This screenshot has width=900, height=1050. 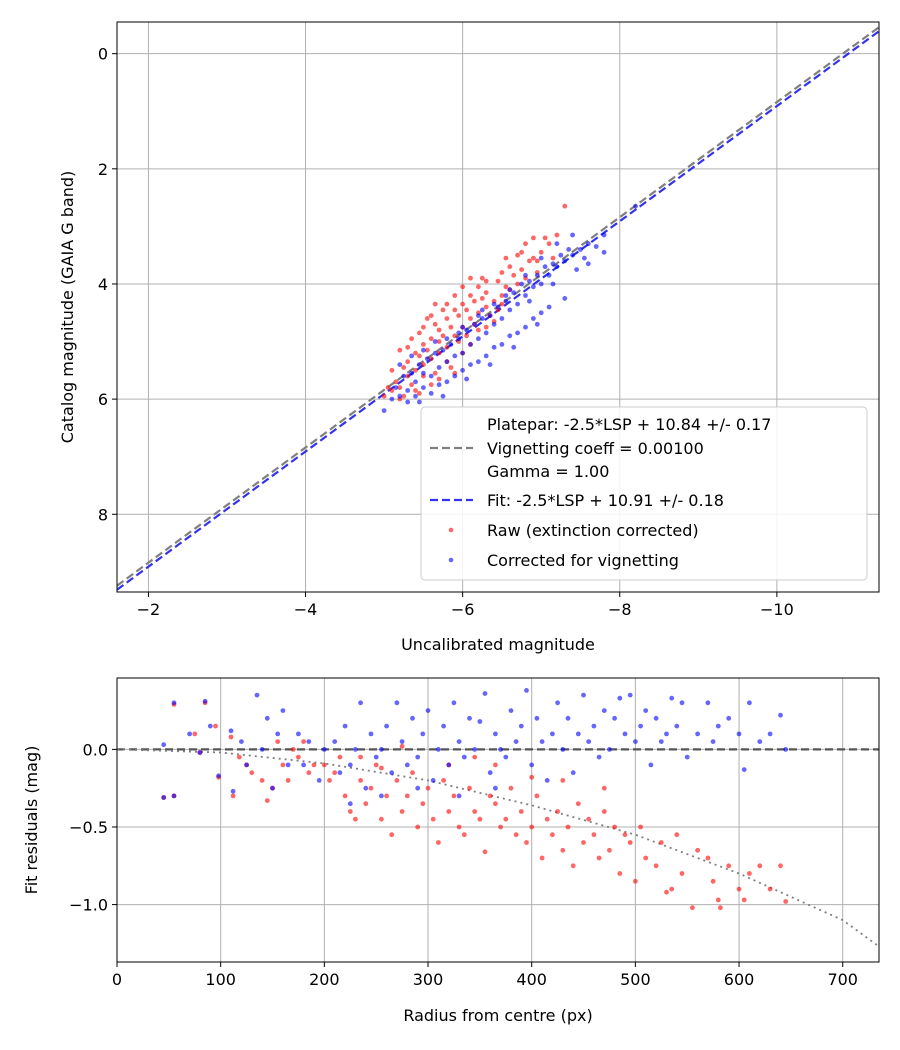 What do you see at coordinates (842, 979) in the screenshot?
I see `x-tick-label: 700` at bounding box center [842, 979].